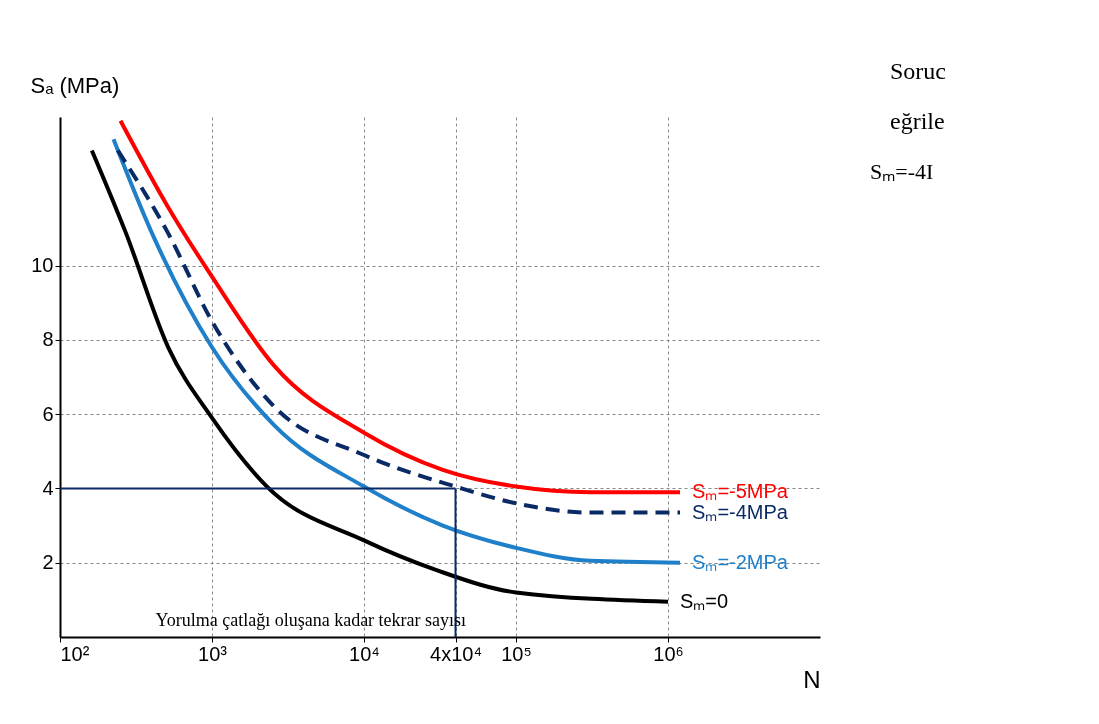 This screenshot has height=724, width=1099. I want to click on x-tick-label: 10⁴, so click(364, 653).